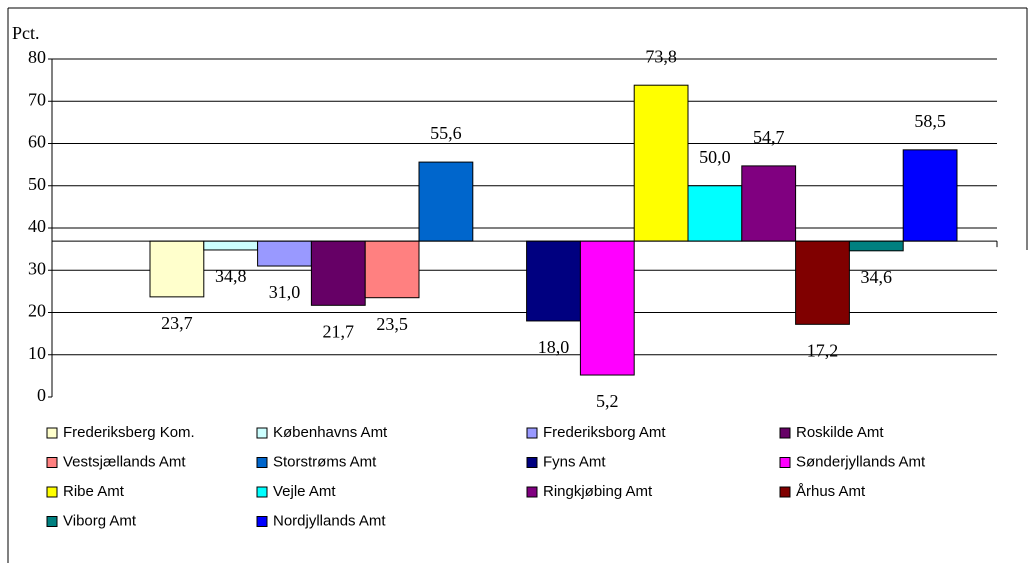 The image size is (1034, 563). What do you see at coordinates (446, 133) in the screenshot?
I see `data-label: 55,6` at bounding box center [446, 133].